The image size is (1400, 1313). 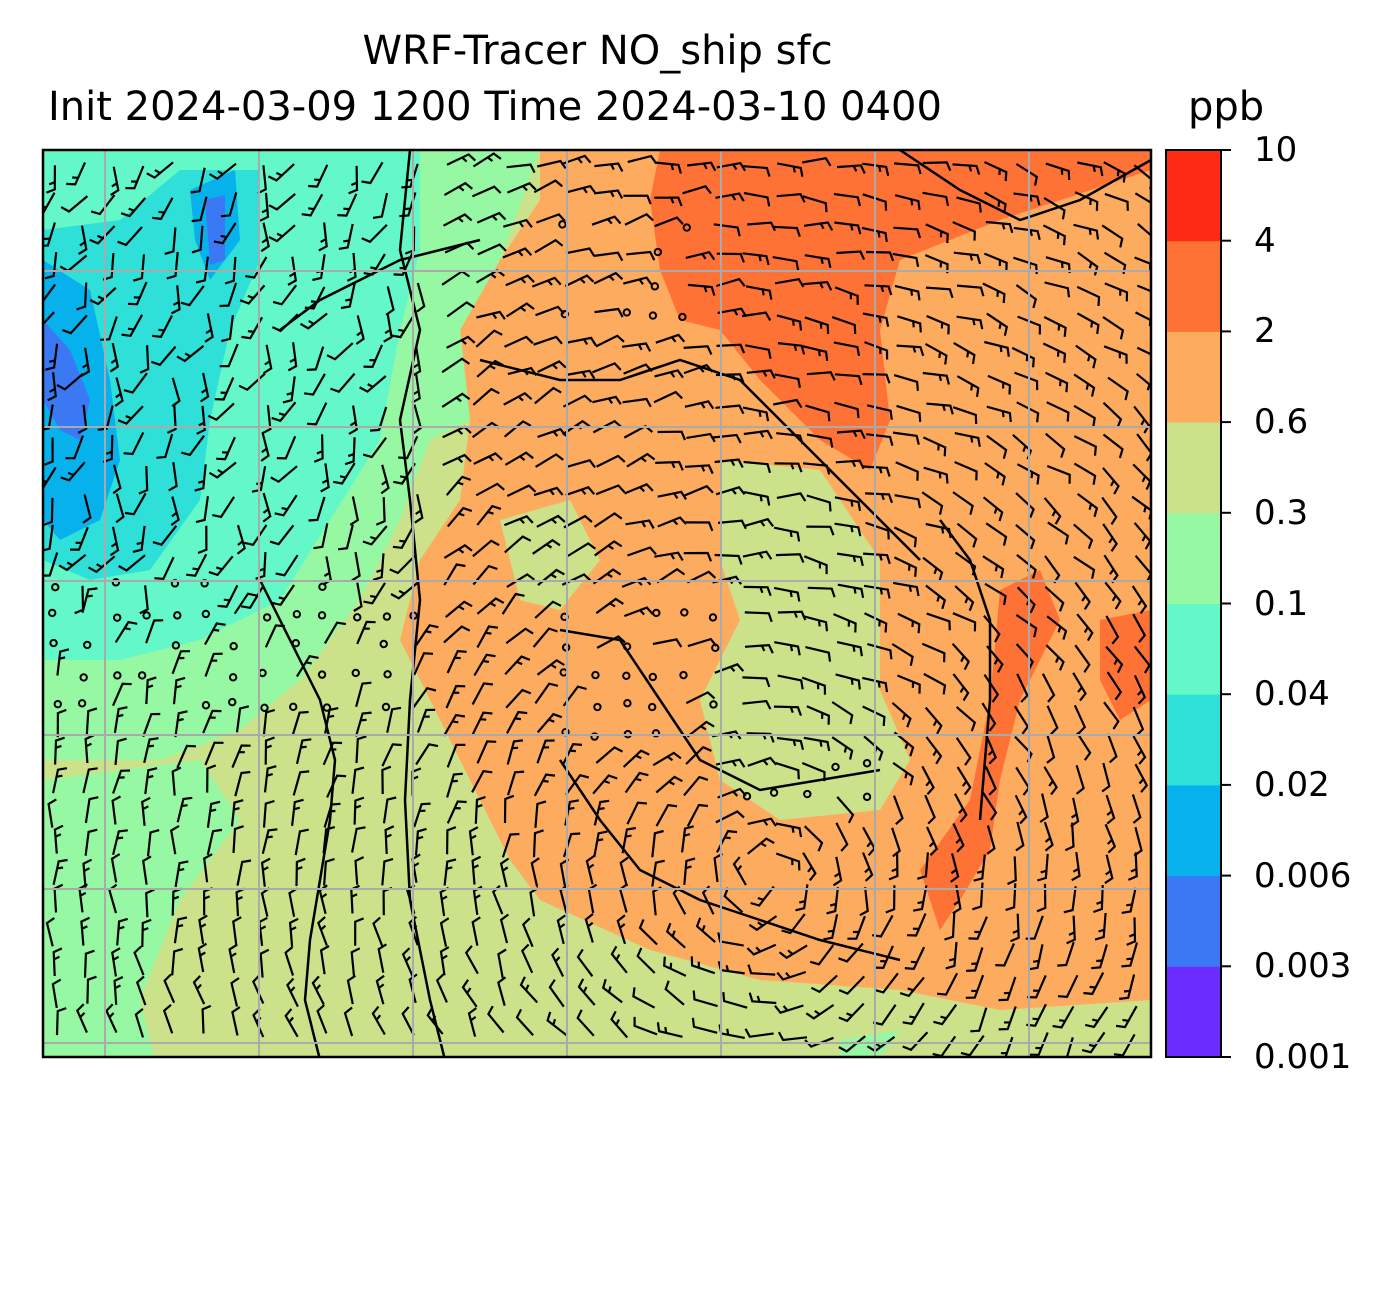 I want to click on field-darkorange-east2, so click(x=1125, y=665).